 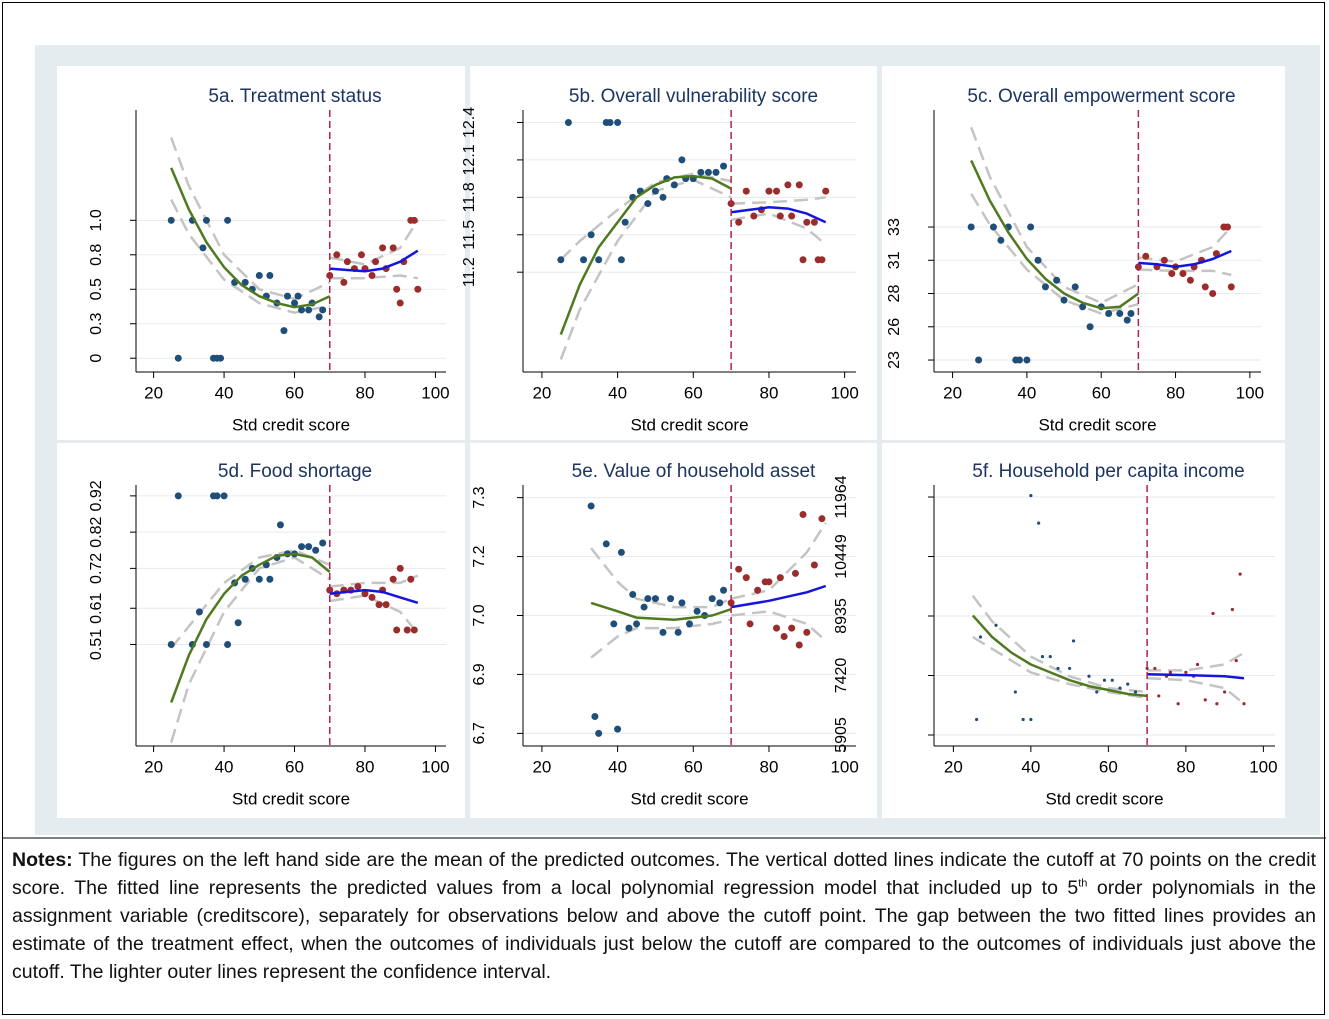 What do you see at coordinates (42, 860) in the screenshot?
I see `notes-label: Notes:` at bounding box center [42, 860].